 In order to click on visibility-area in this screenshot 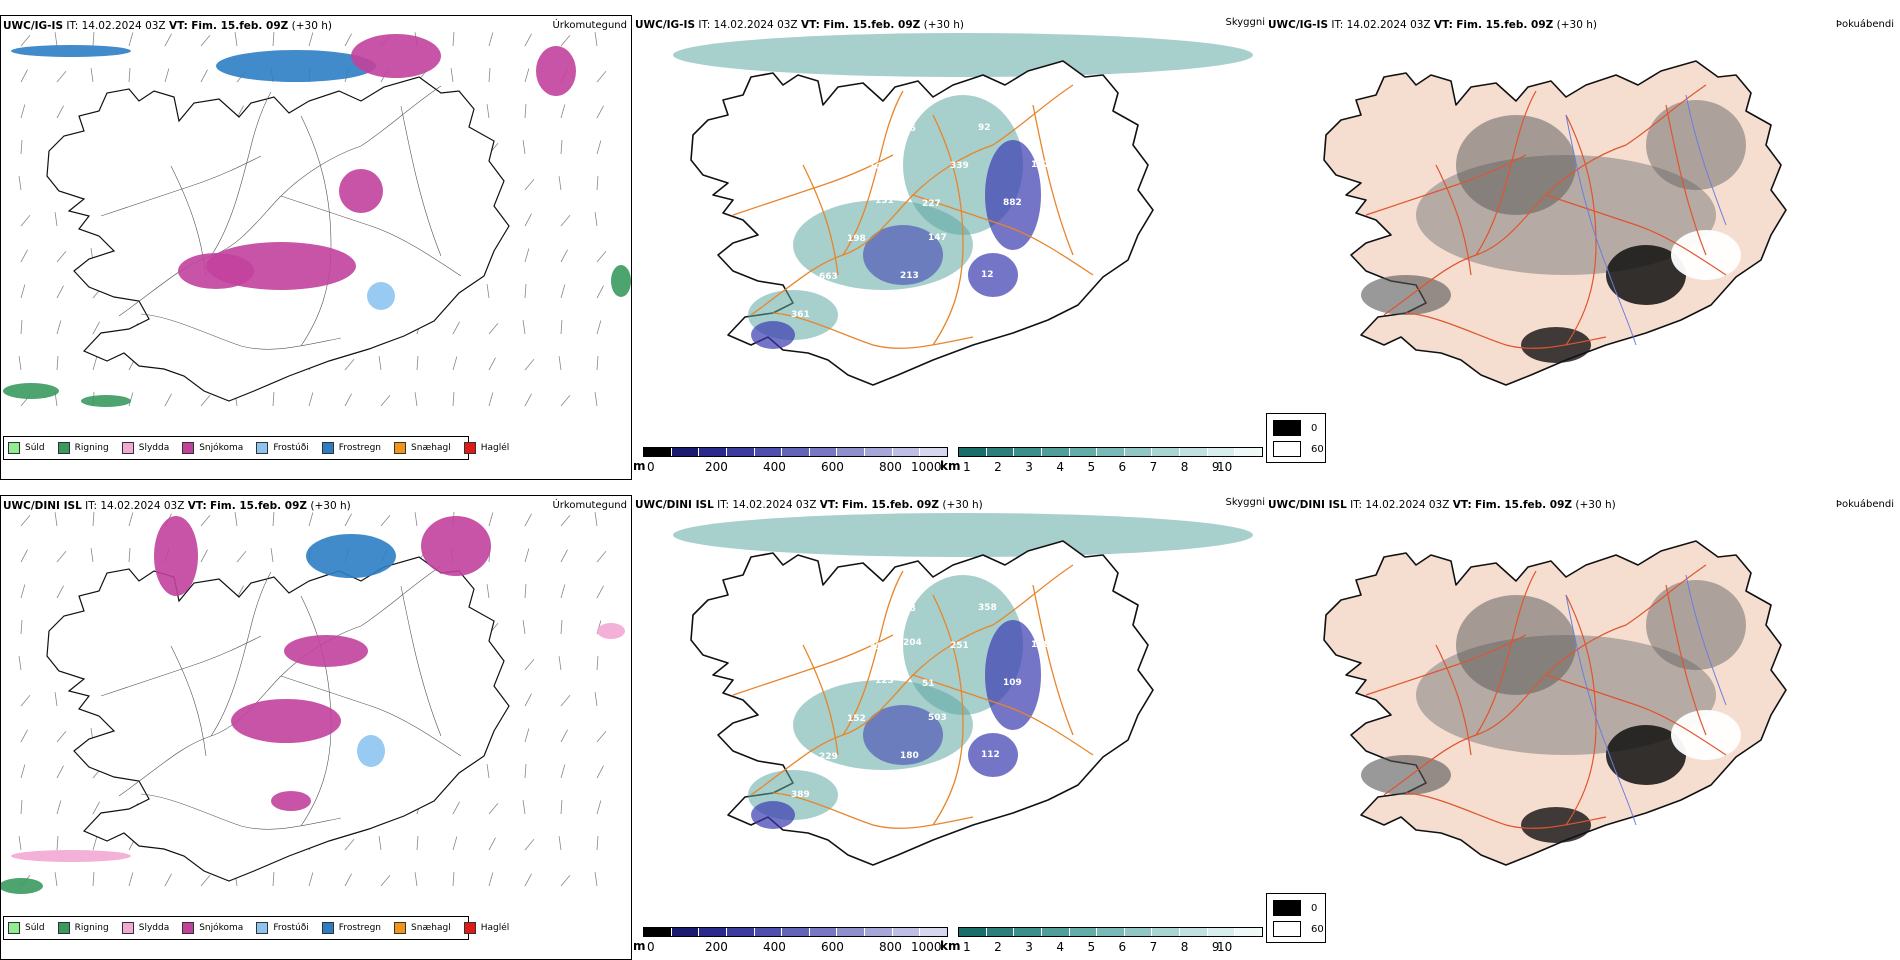, I will do `click(963, 535)`.